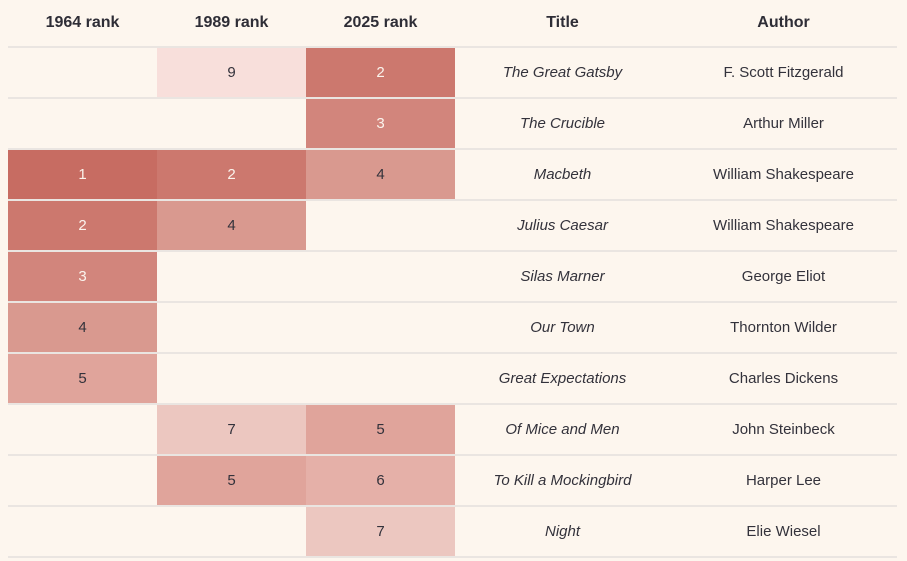 The image size is (907, 561). What do you see at coordinates (783, 73) in the screenshot?
I see `author-cell: F. Scott Fitzgerald` at bounding box center [783, 73].